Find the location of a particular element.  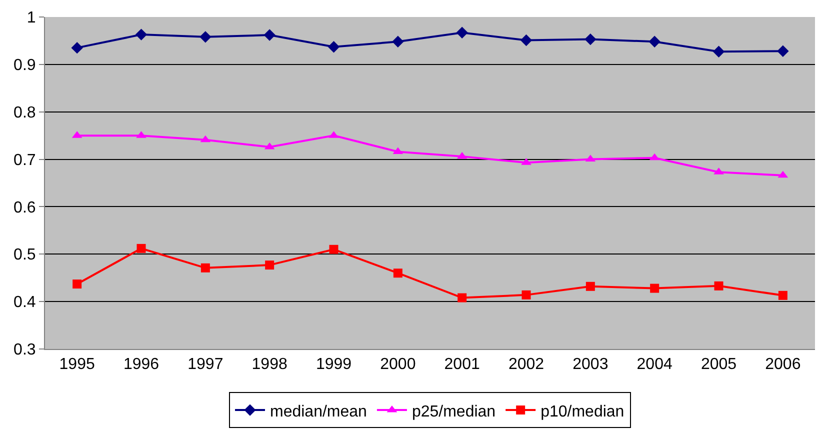

y-tick-label: 1 is located at coordinates (31, 18).